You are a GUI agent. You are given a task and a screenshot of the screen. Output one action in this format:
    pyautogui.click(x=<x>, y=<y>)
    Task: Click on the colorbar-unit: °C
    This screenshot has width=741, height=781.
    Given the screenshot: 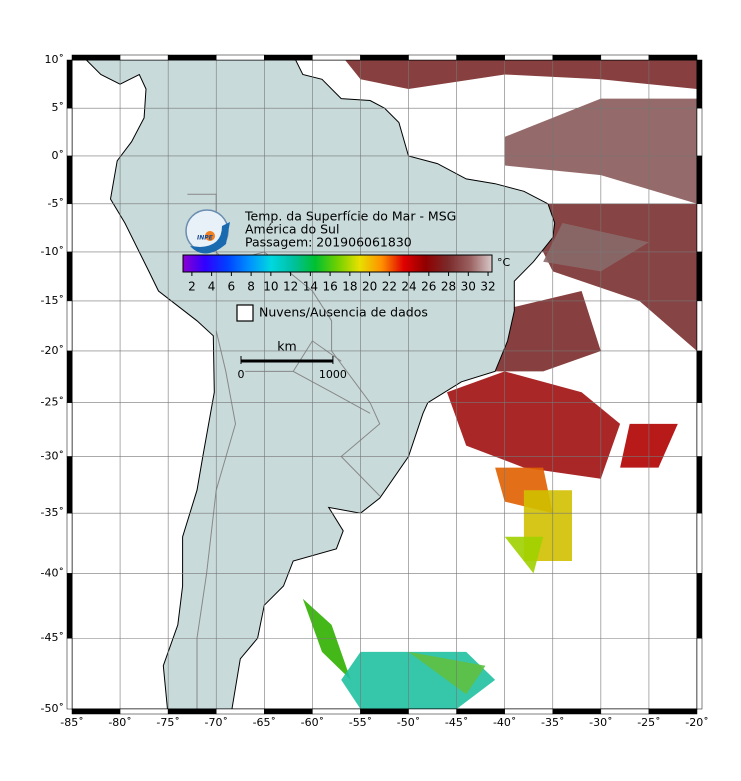 What is the action you would take?
    pyautogui.click(x=504, y=262)
    